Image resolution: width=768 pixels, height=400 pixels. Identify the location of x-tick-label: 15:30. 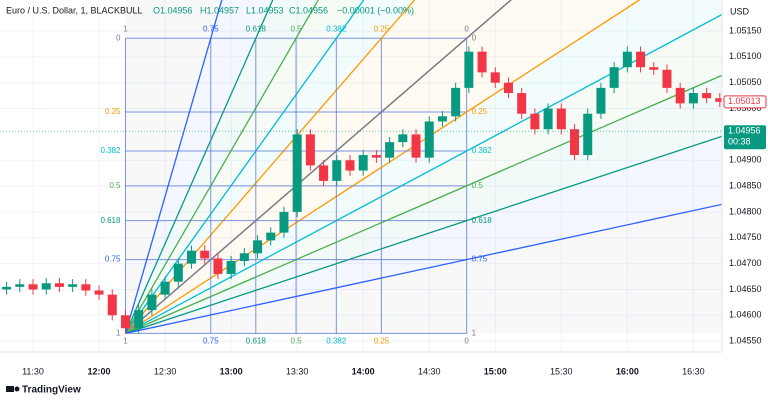
(561, 371).